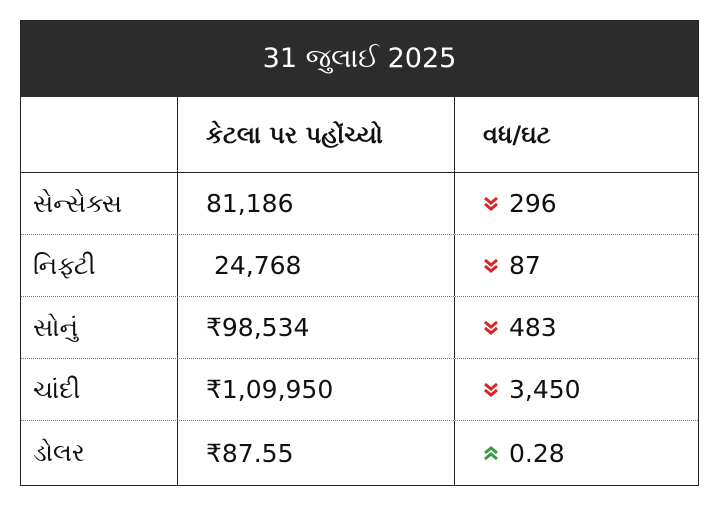  I want to click on table-row: સોનું ₹98,534 483, so click(359, 328).